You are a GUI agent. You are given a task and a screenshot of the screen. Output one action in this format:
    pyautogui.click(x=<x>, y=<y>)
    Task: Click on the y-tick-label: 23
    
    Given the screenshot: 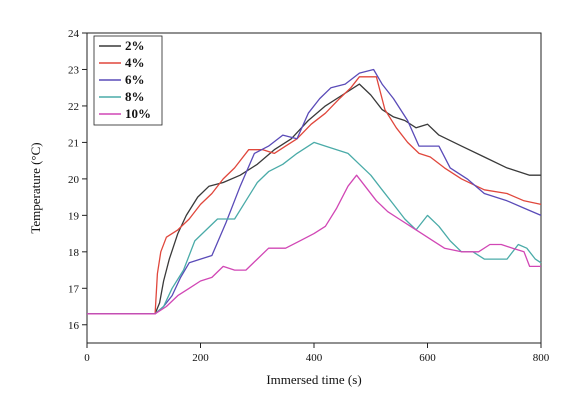 What is the action you would take?
    pyautogui.click(x=74, y=70)
    